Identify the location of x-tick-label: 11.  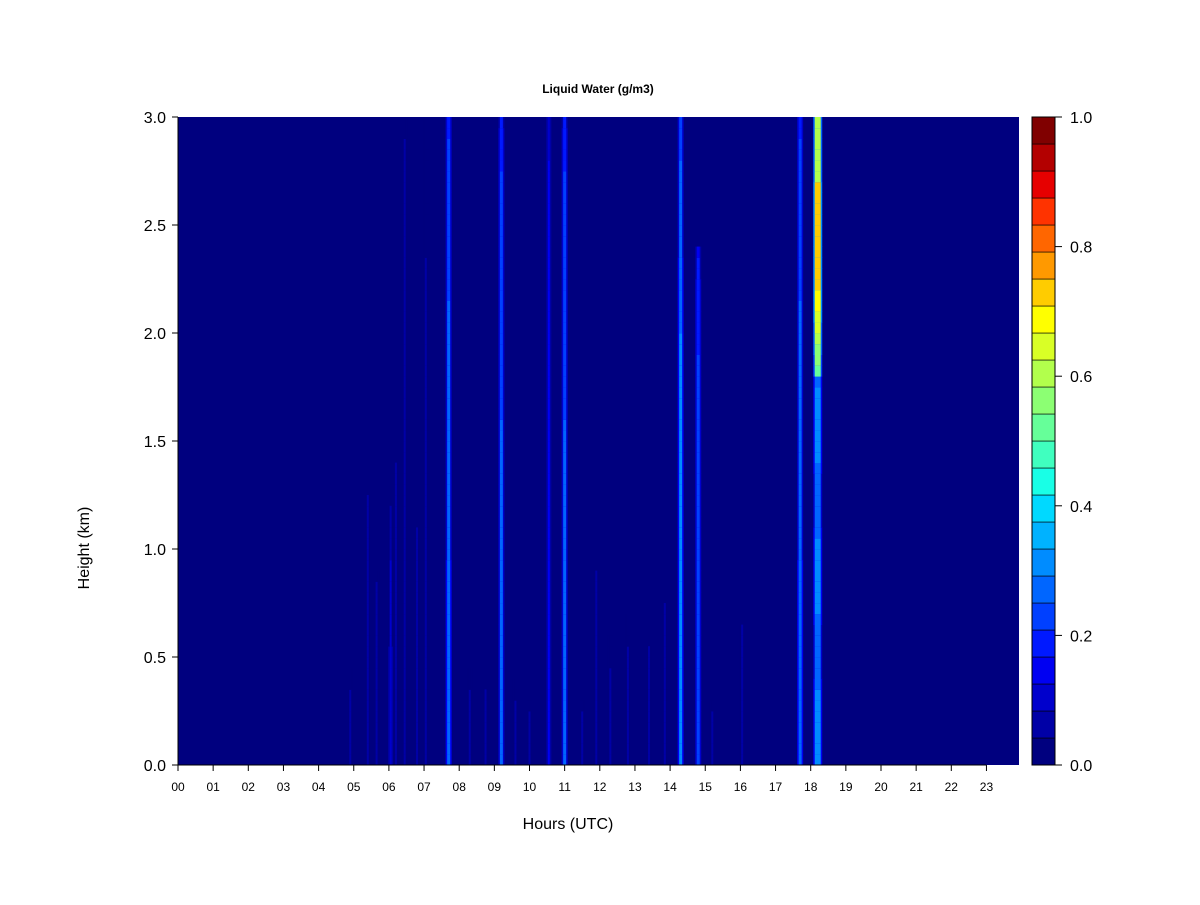
(564, 787).